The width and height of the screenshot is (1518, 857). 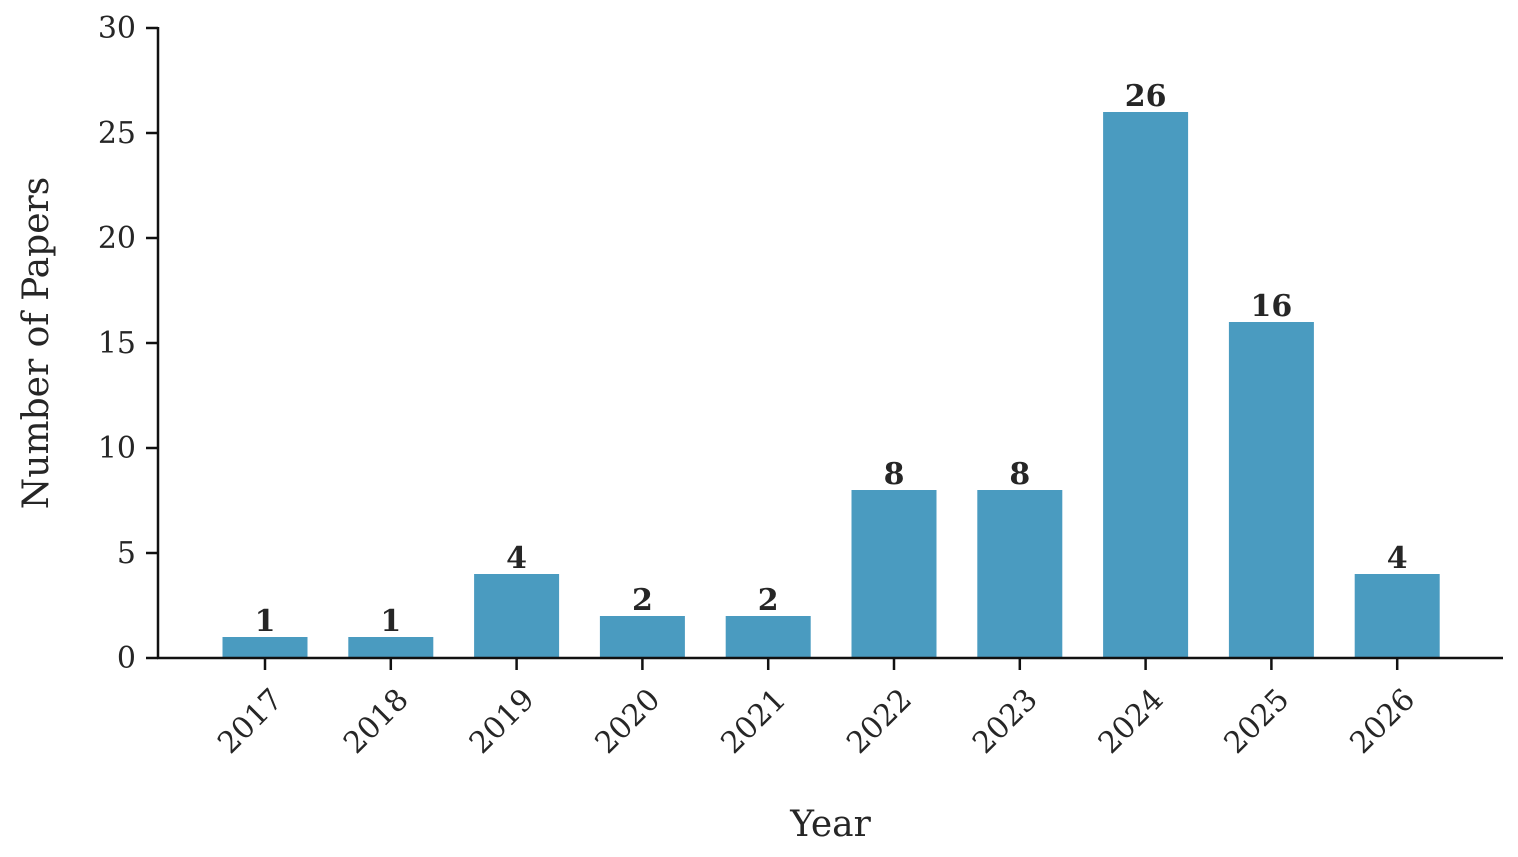 I want to click on bar-2025, so click(x=1271, y=490).